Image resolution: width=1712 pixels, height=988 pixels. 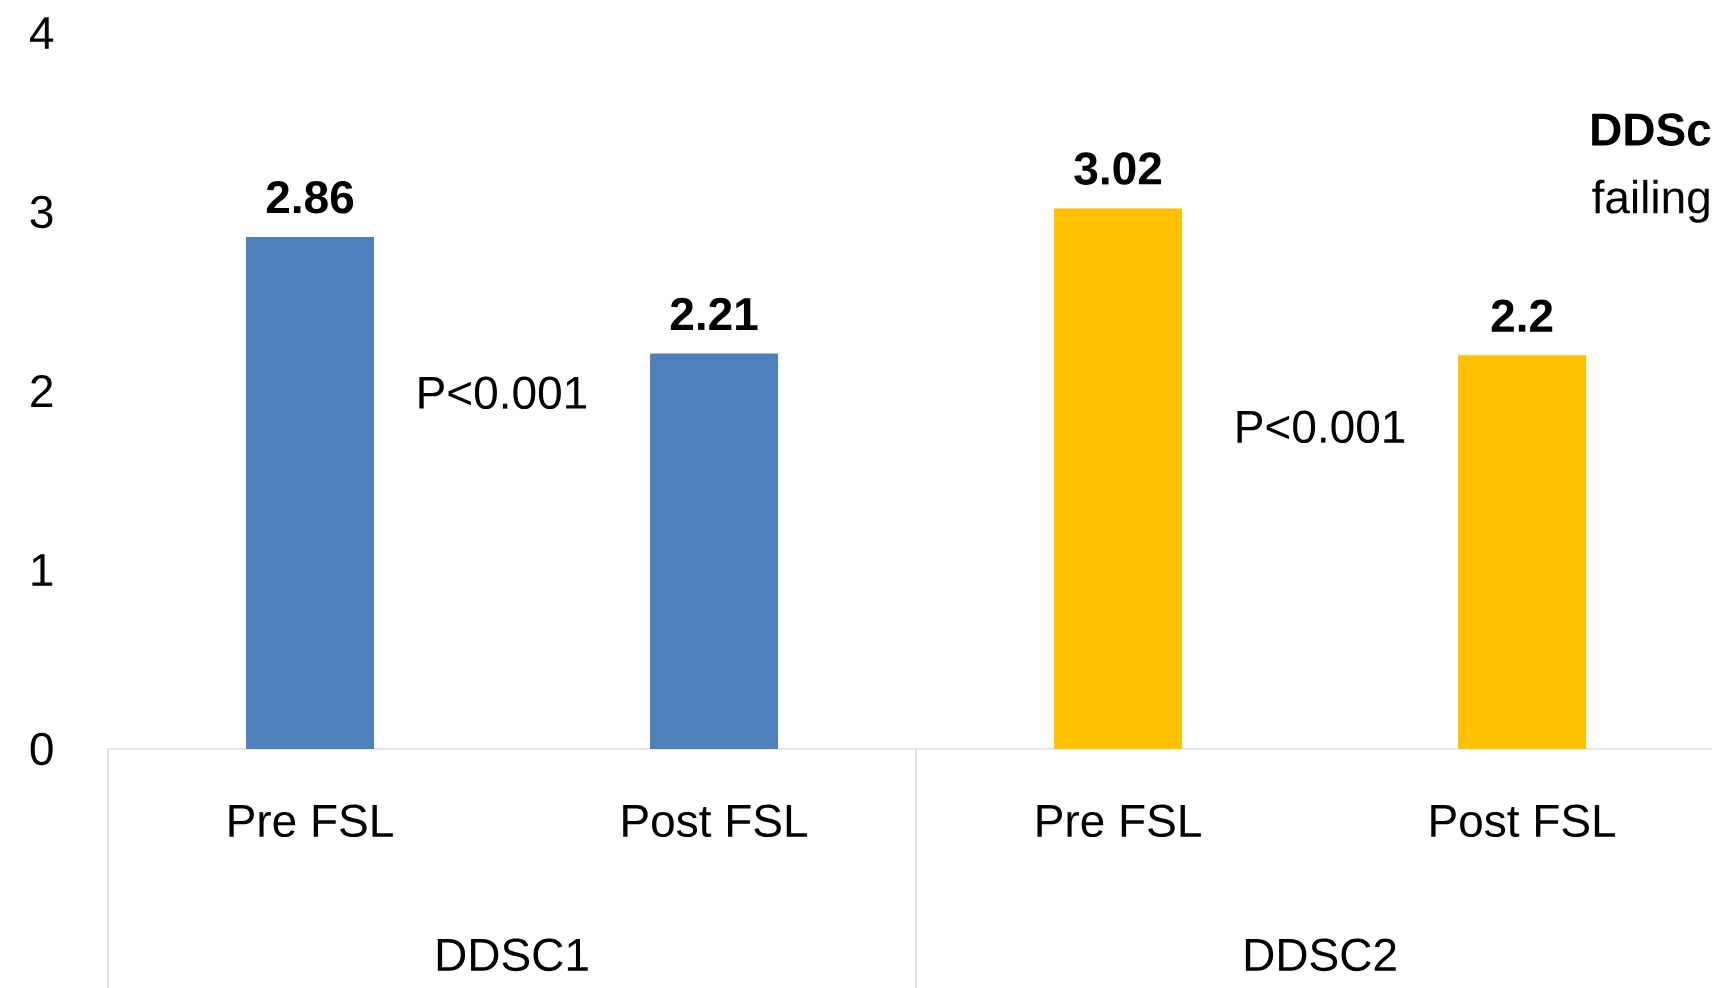 What do you see at coordinates (42, 391) in the screenshot?
I see `y-tick-label: 2` at bounding box center [42, 391].